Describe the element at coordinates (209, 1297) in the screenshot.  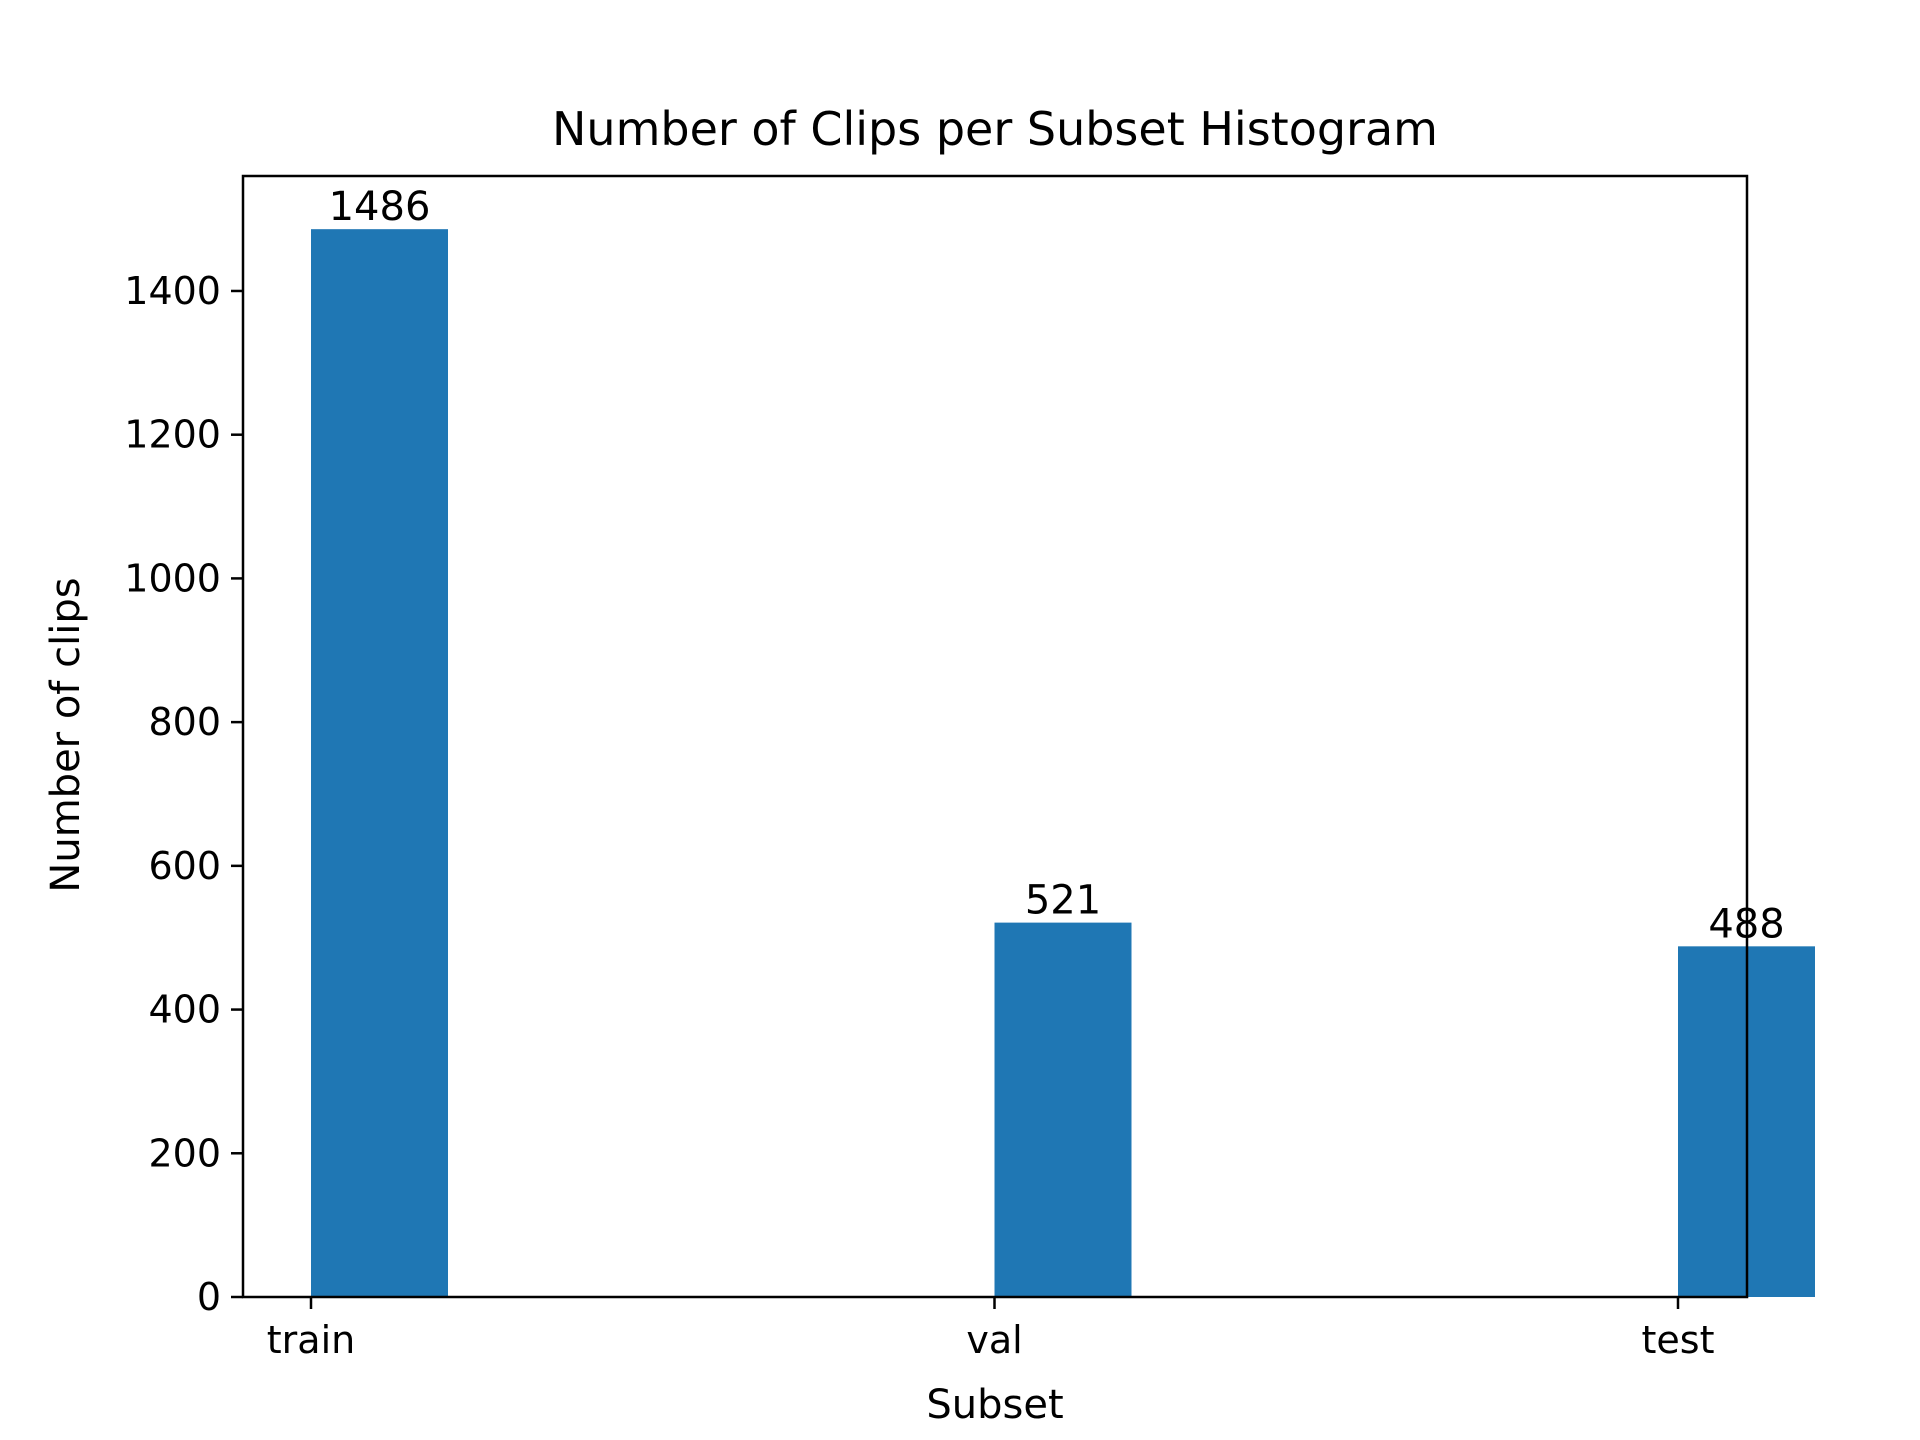
I see `y-tick-label: 0` at that location.